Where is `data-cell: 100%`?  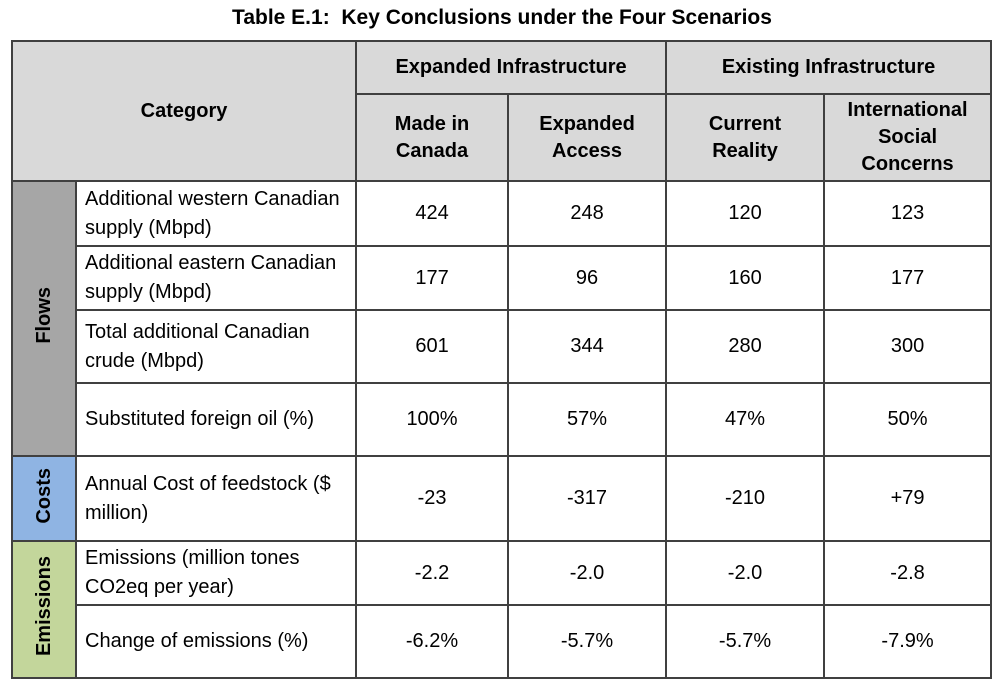
data-cell: 100% is located at coordinates (432, 419).